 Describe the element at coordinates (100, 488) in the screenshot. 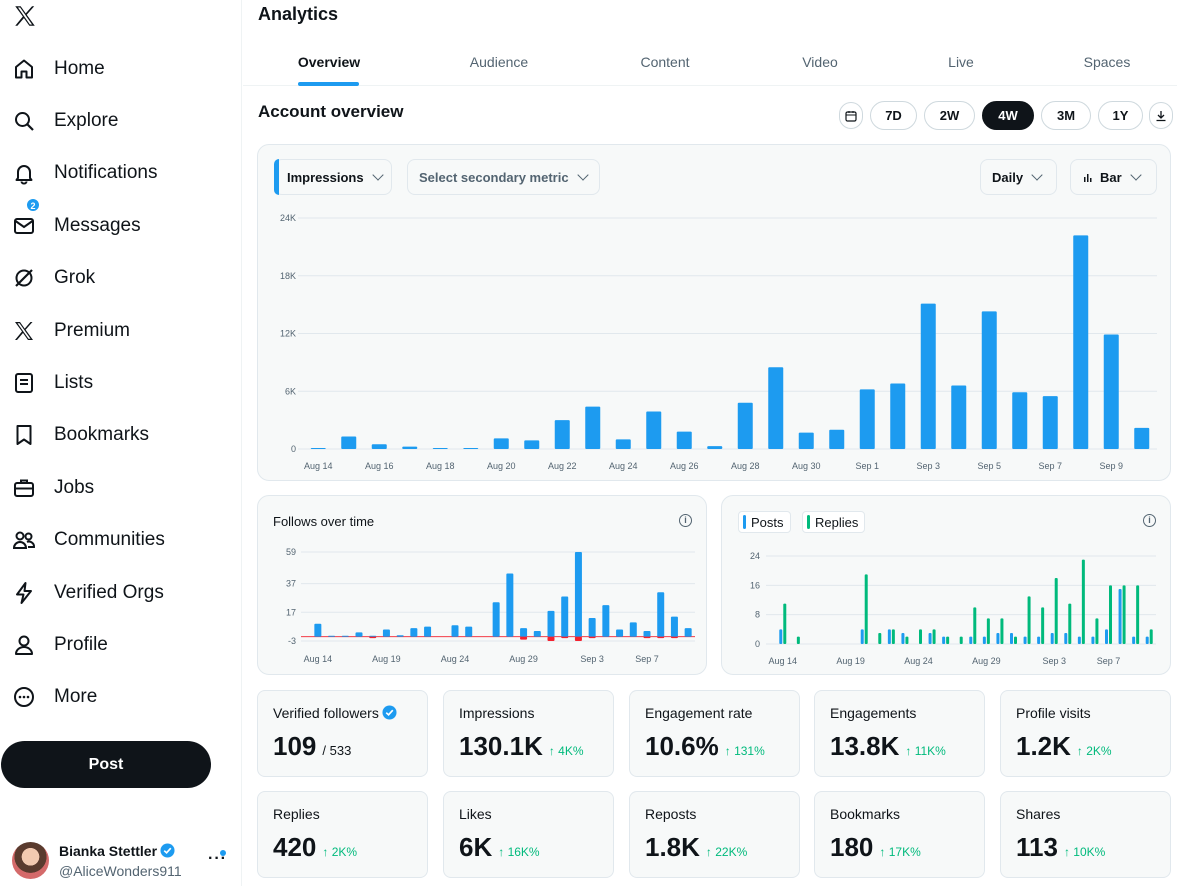

I see `sidebar-item-jobs: Jobs` at that location.